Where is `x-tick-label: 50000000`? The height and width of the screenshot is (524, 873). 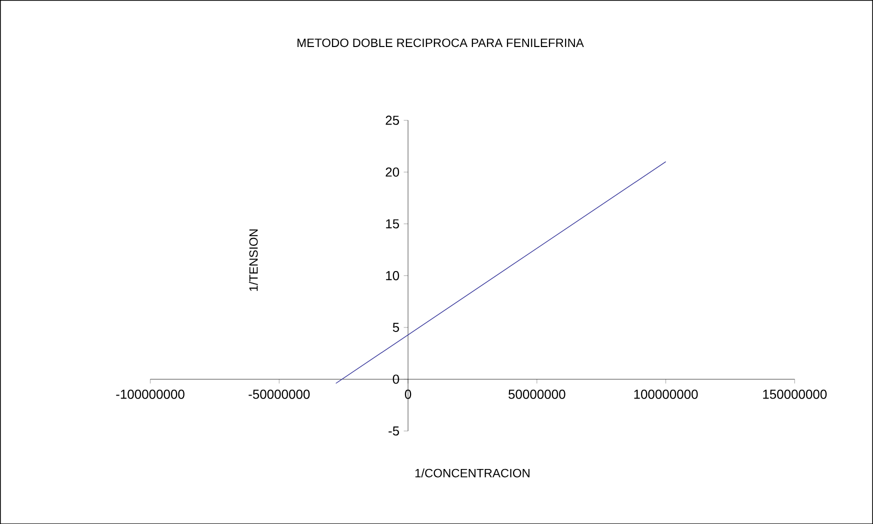 x-tick-label: 50000000 is located at coordinates (537, 394).